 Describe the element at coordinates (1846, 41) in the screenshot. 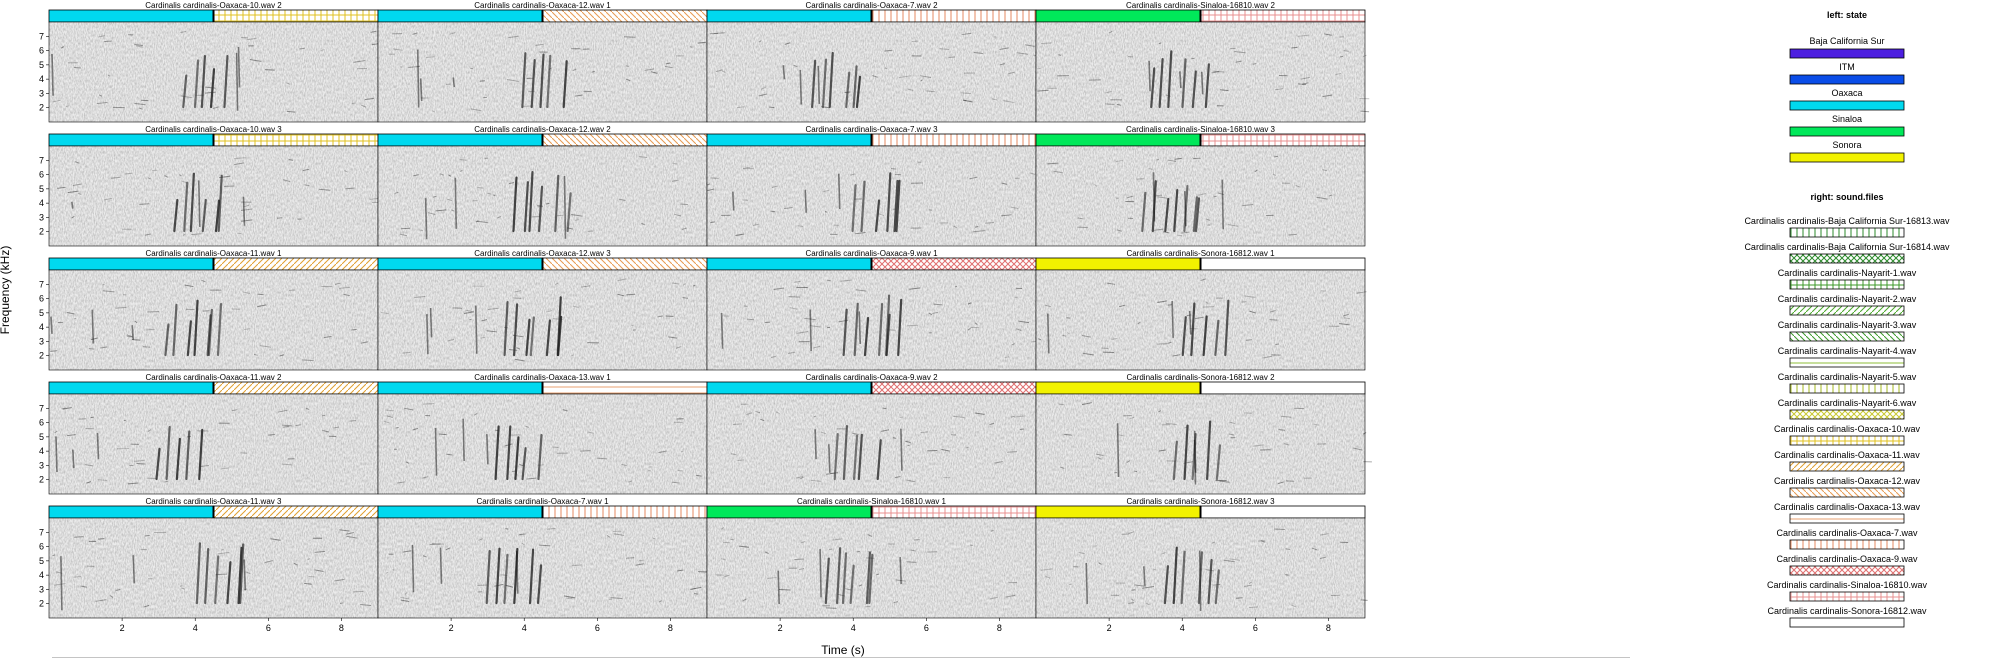

I see `legend-state-label: Baja California Sur` at that location.